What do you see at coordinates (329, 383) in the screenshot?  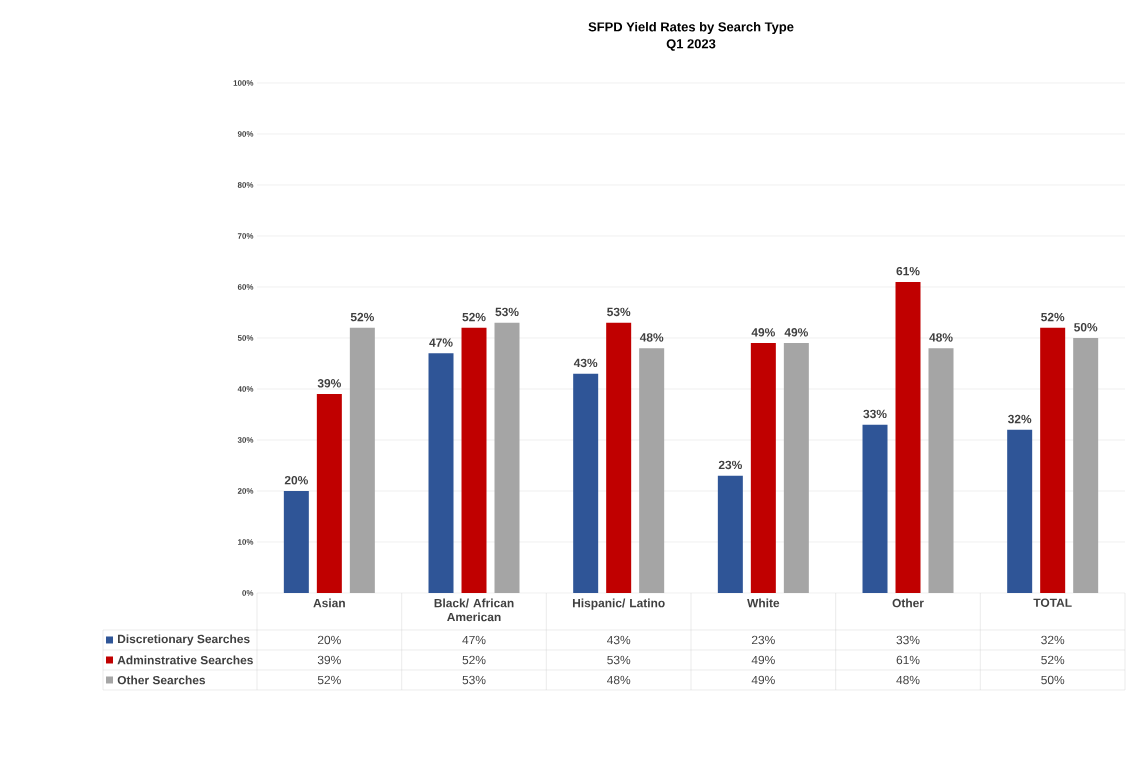 I see `text: 39%` at bounding box center [329, 383].